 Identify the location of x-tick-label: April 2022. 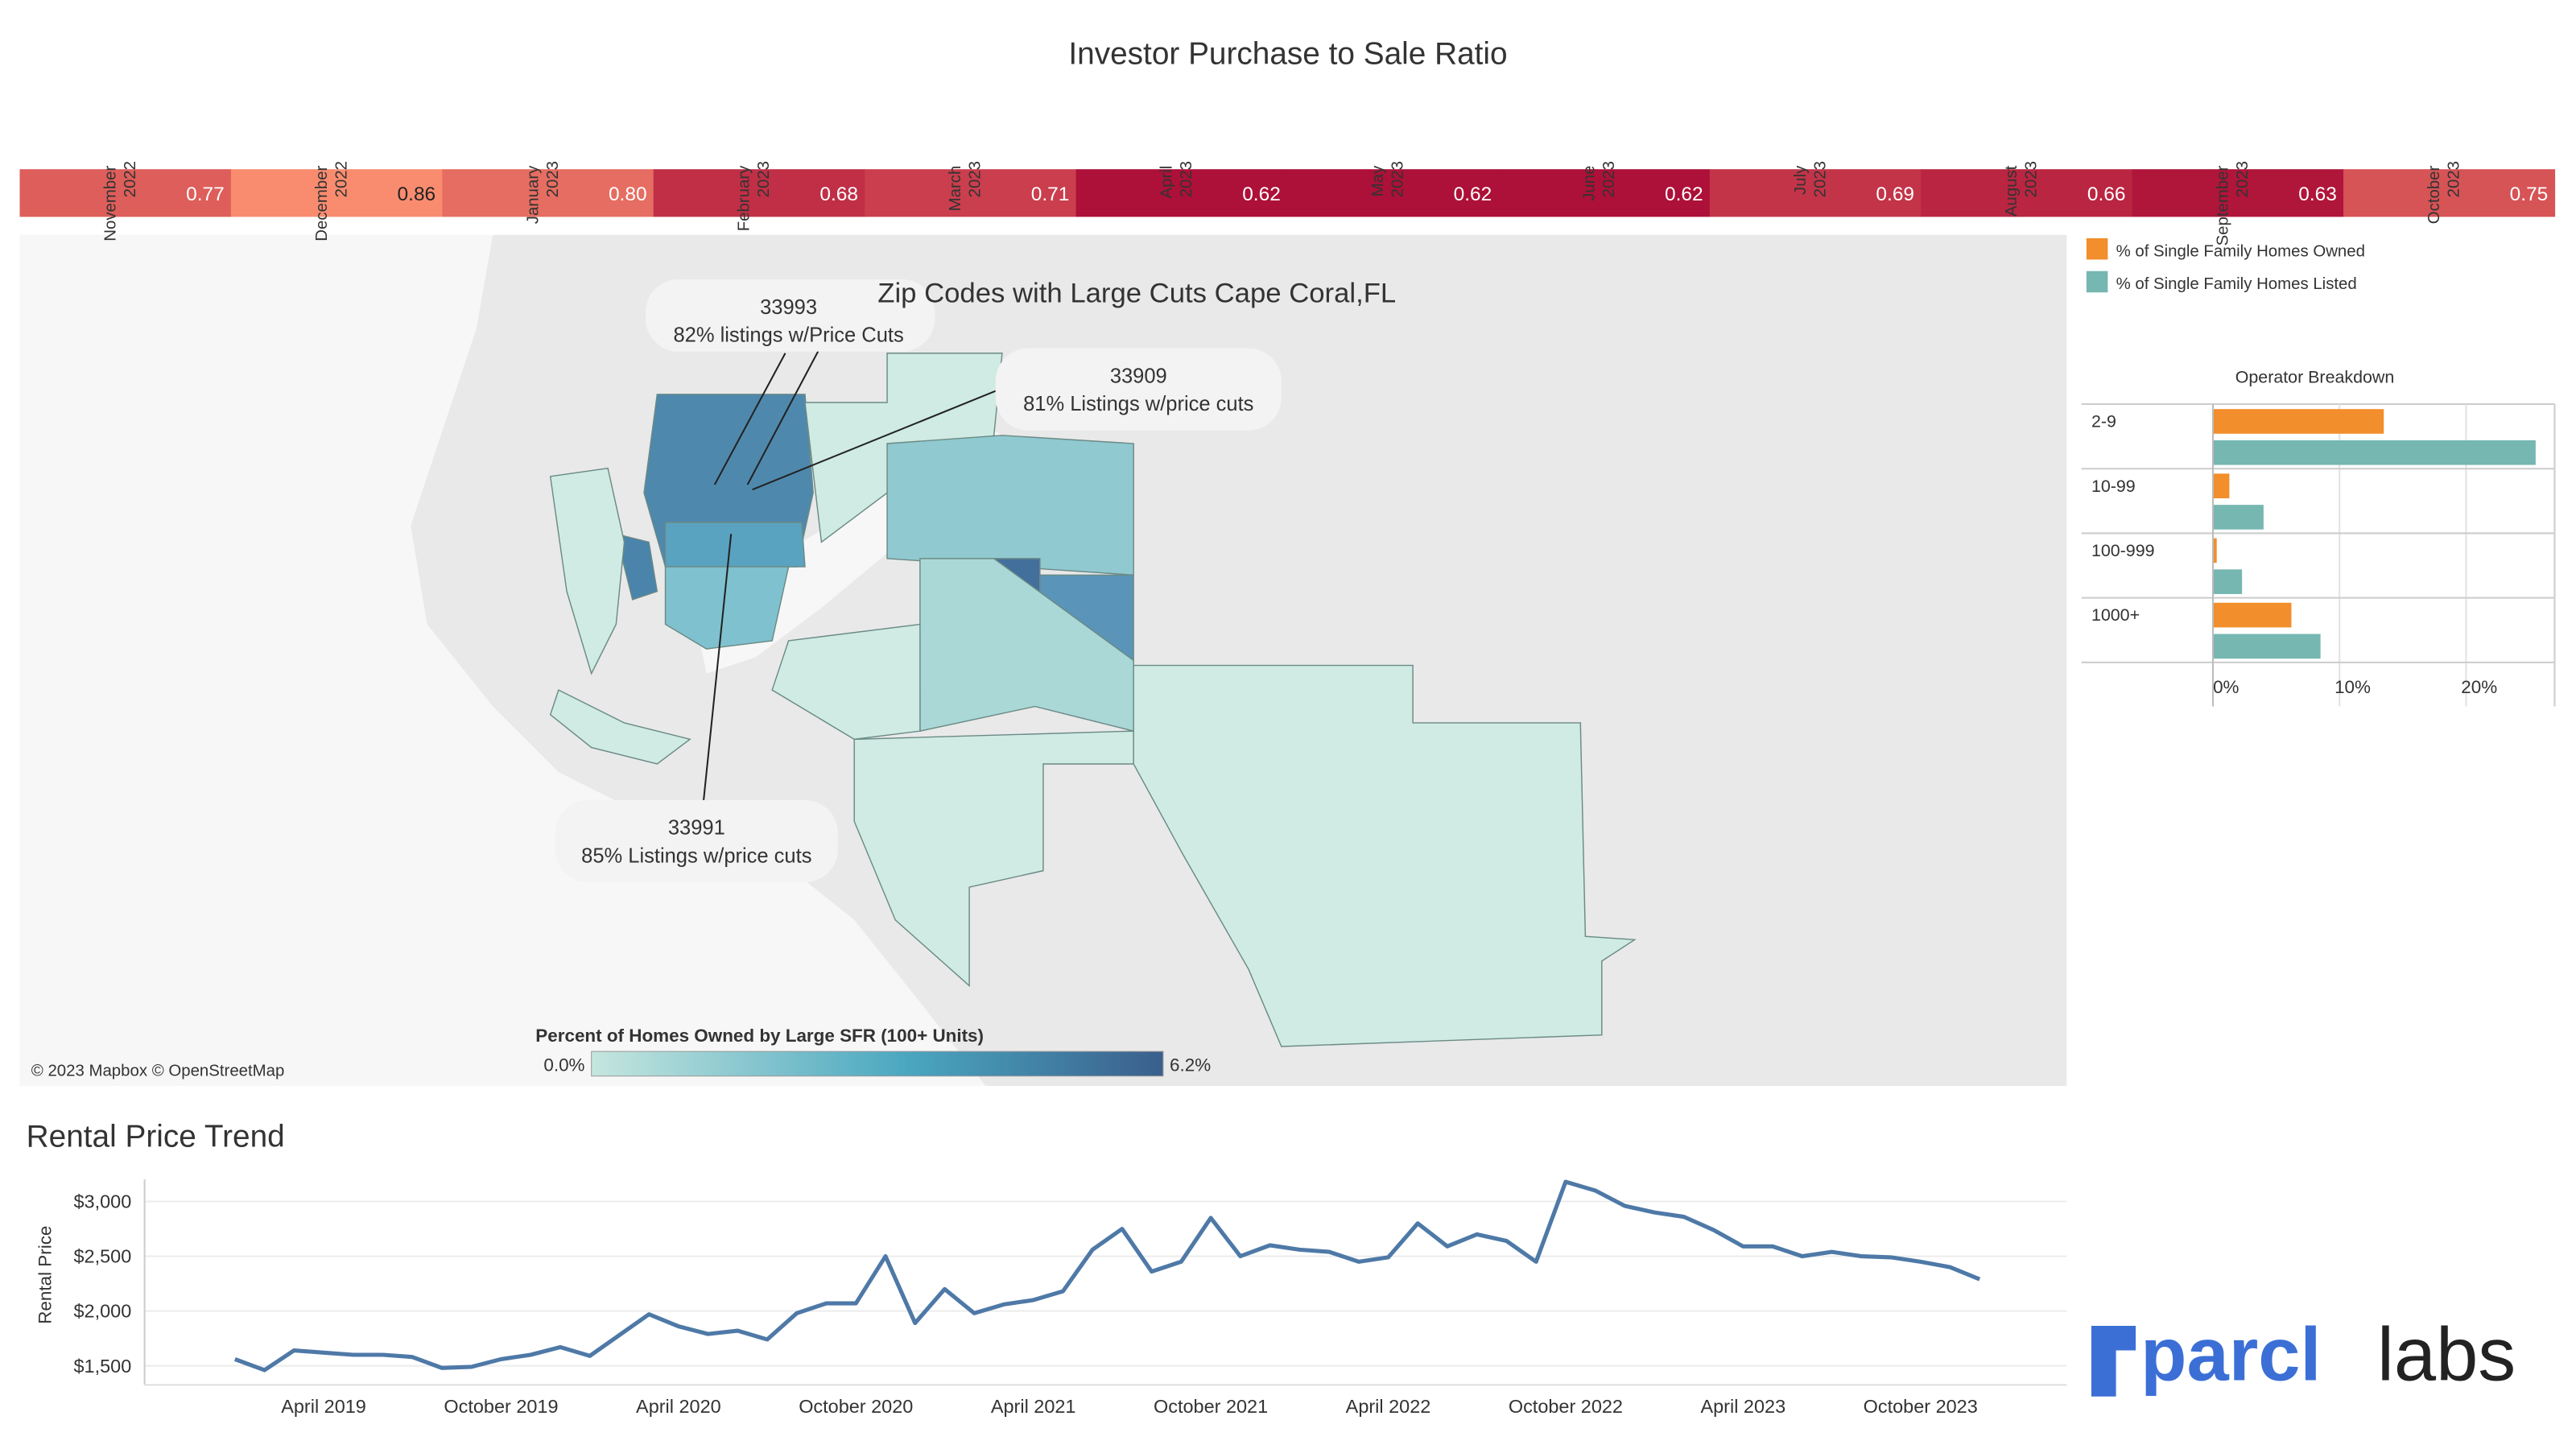
(1388, 1406).